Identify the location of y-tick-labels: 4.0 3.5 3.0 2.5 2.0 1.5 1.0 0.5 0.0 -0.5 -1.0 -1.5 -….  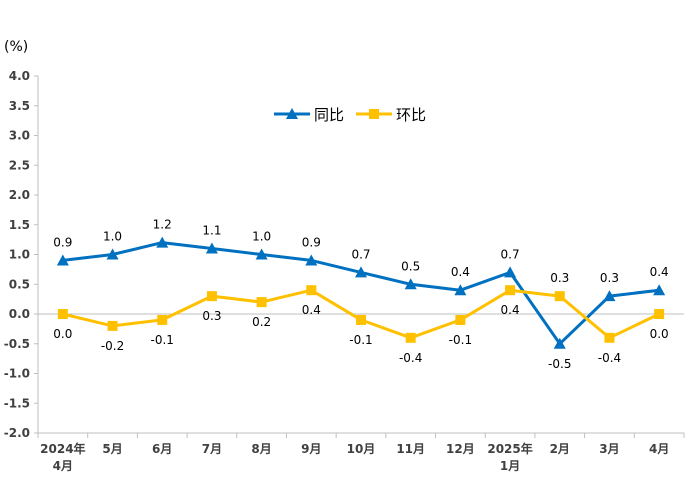
(17, 254).